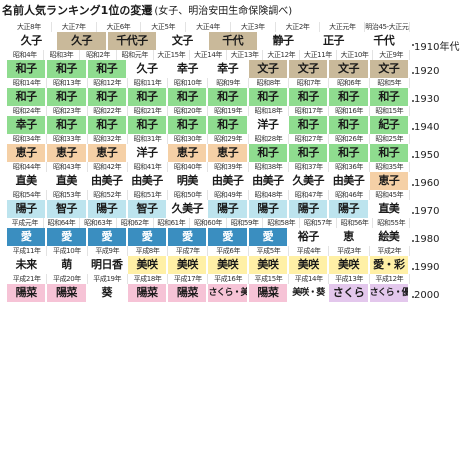 The width and height of the screenshot is (474, 463). What do you see at coordinates (119, 27) in the screenshot?
I see `year-label: 大正6年` at bounding box center [119, 27].